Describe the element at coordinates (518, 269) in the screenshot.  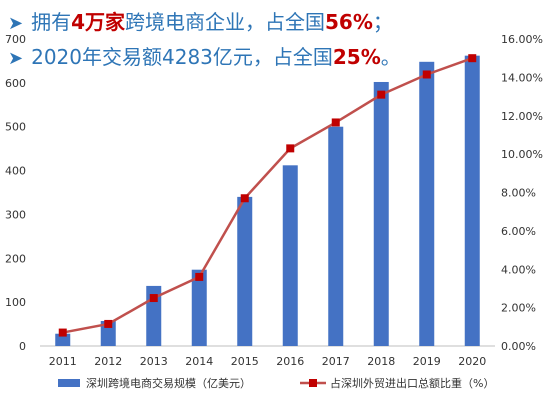
I see `y-right-tick-label: 4.00%` at that location.